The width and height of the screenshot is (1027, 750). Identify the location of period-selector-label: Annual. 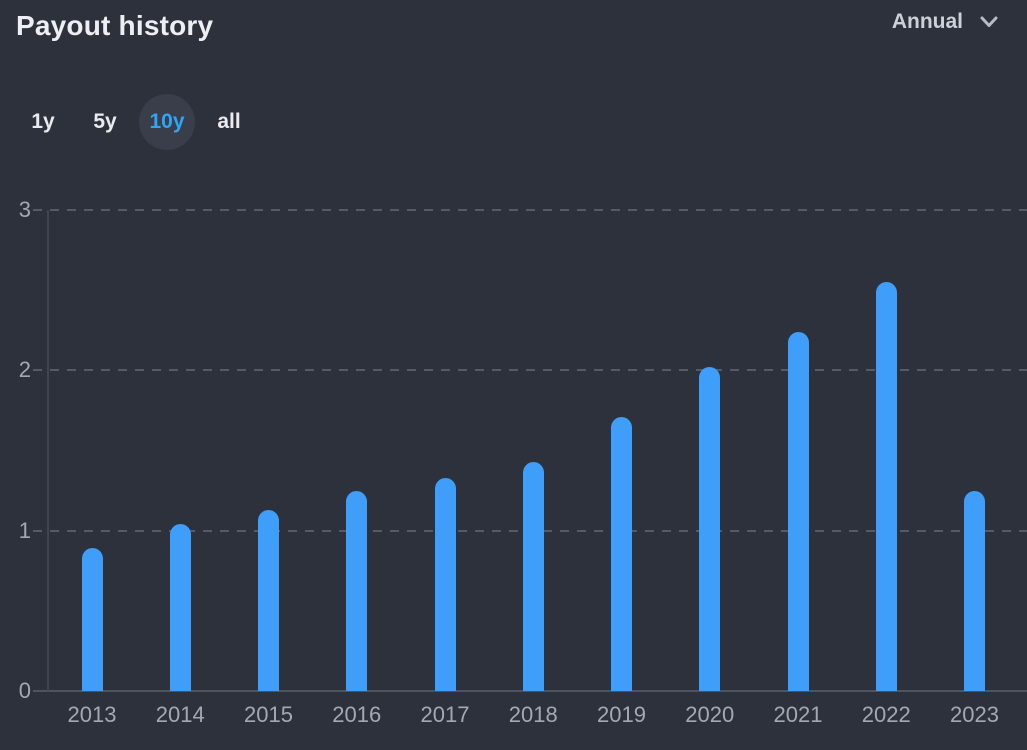
(927, 21).